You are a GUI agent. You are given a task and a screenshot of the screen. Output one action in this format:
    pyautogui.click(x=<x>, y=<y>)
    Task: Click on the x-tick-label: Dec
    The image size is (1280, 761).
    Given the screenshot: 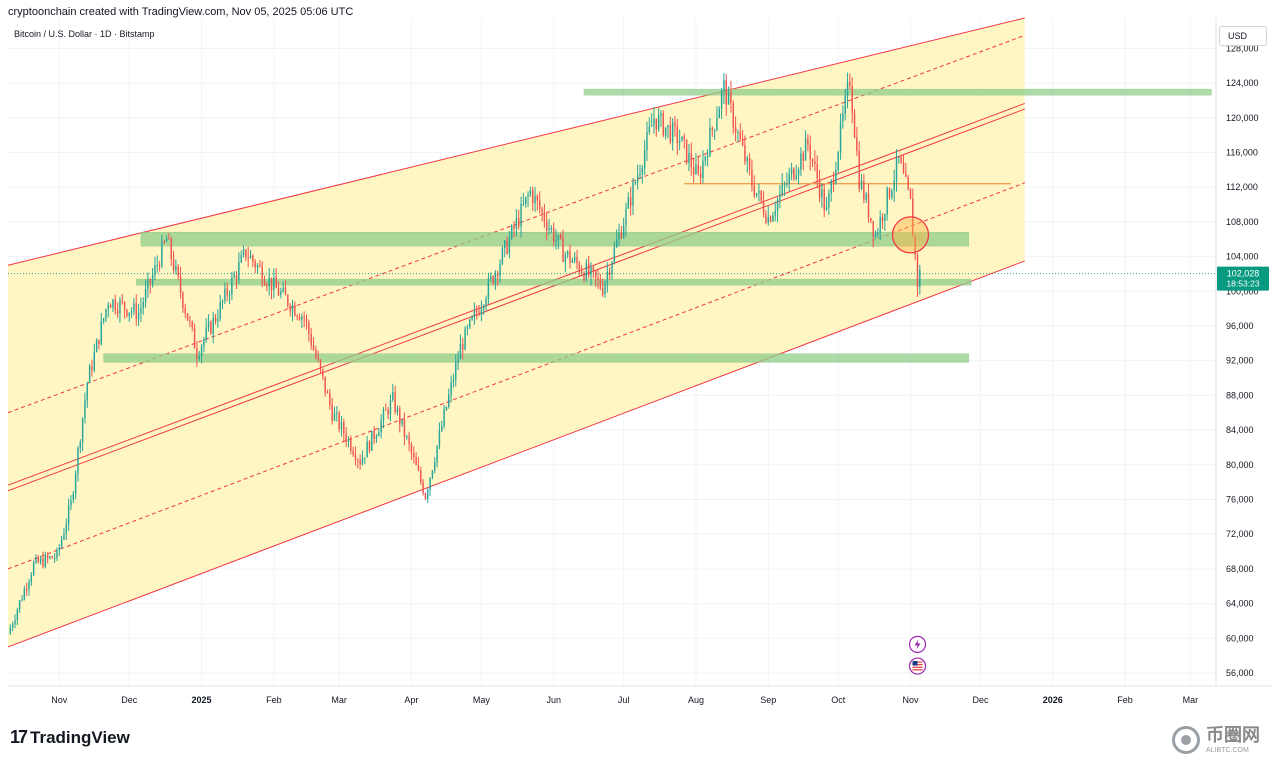 What is the action you would take?
    pyautogui.click(x=980, y=700)
    